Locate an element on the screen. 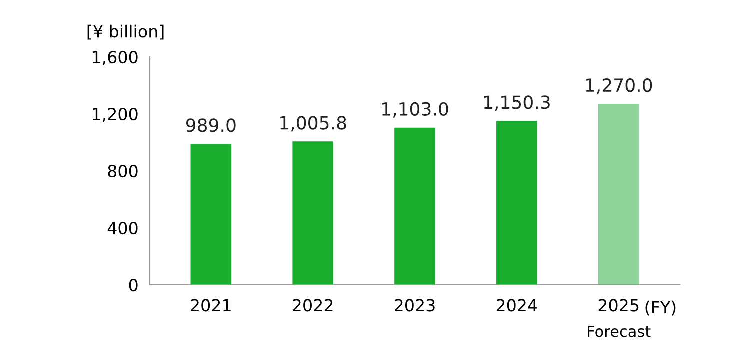  data-label: 1,270.0 is located at coordinates (619, 86).